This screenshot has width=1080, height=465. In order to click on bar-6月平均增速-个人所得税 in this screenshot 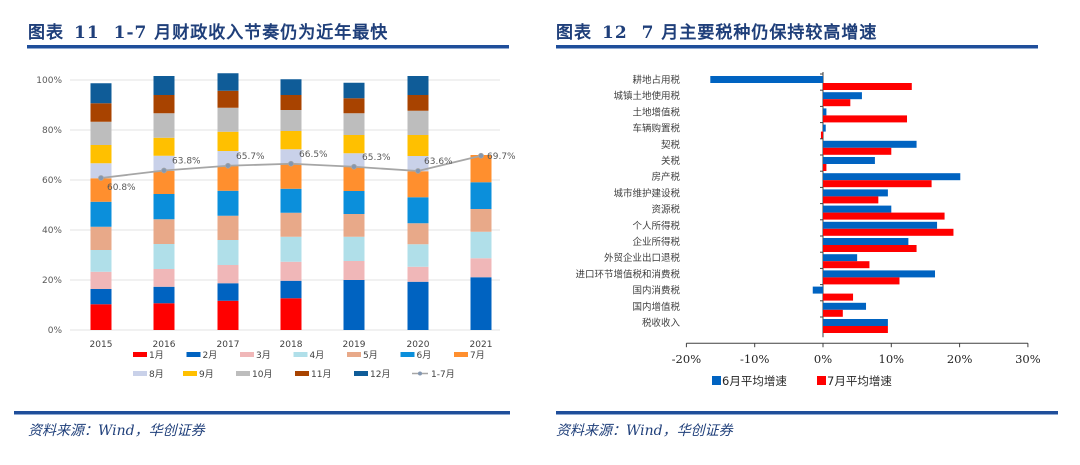, I will do `click(880, 225)`.